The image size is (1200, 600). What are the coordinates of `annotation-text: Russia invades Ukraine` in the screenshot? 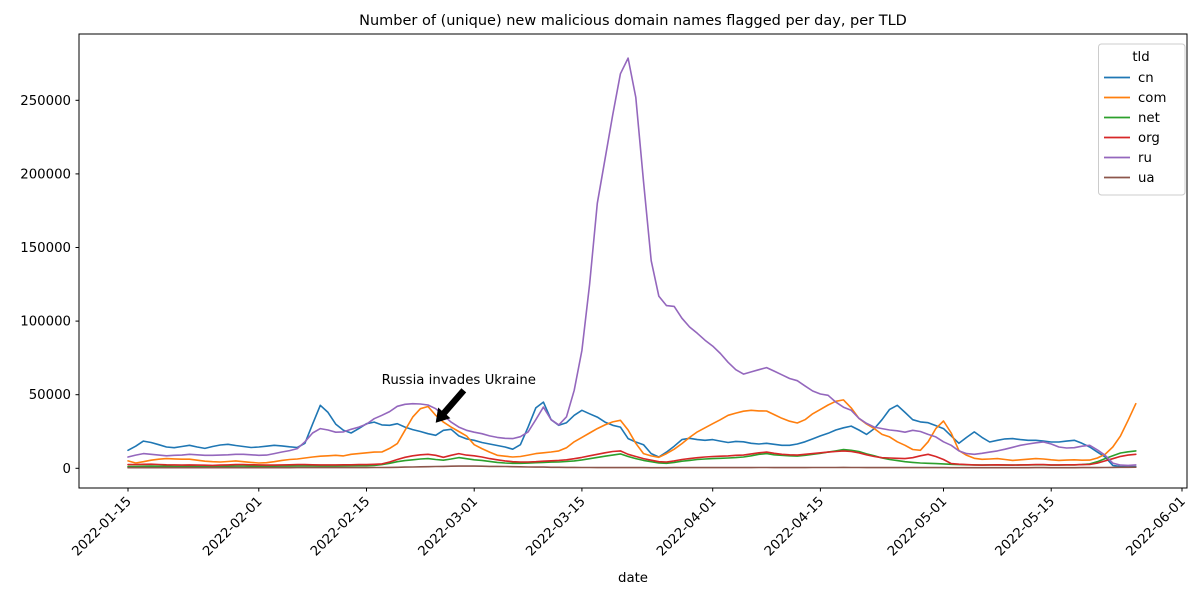 It's located at (459, 380).